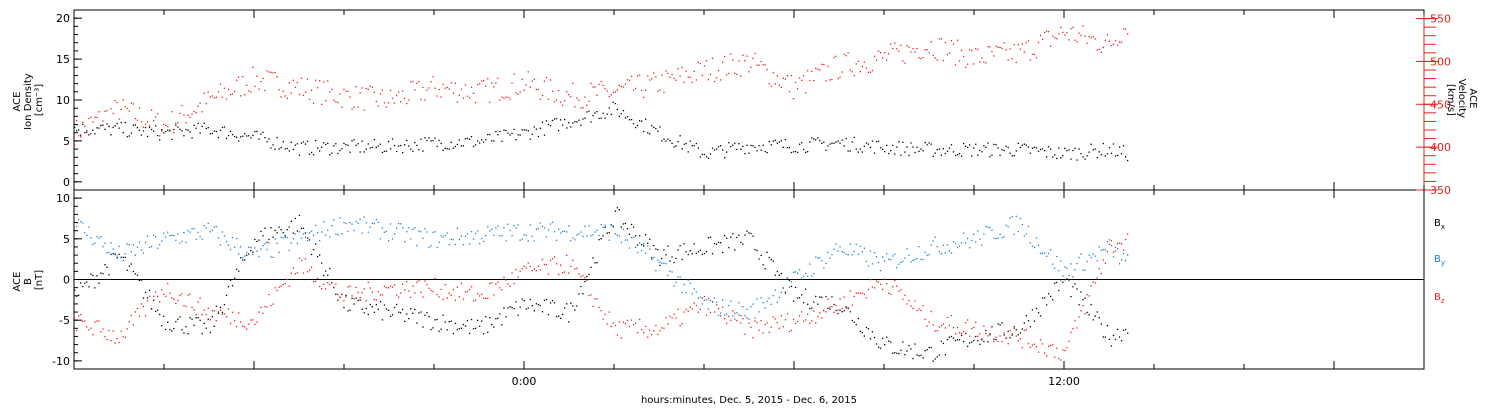  Describe the element at coordinates (1440, 19) in the screenshot. I see `velocity-ytick-label: 550` at that location.